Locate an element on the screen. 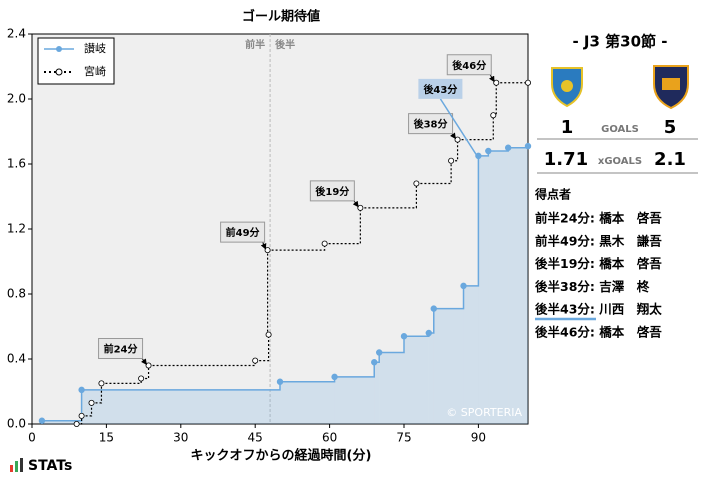  annotation-label: 前49分 is located at coordinates (243, 232).